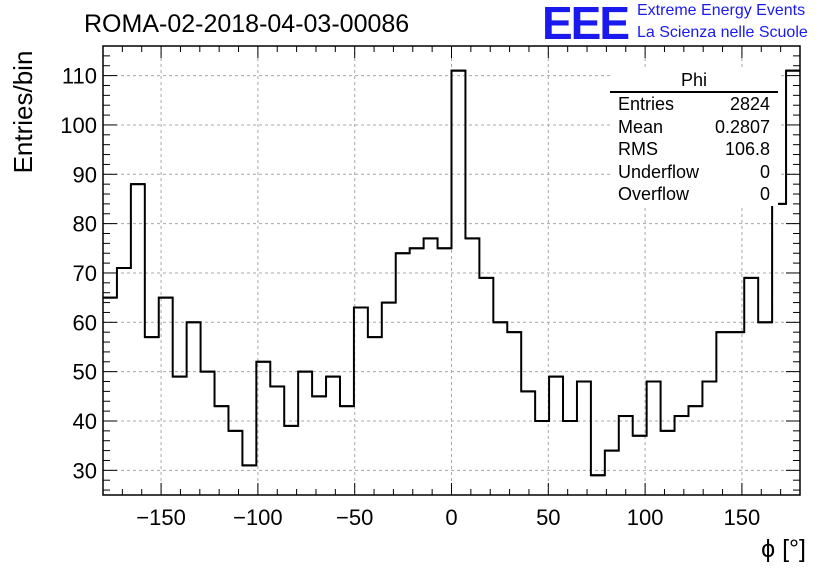 The height and width of the screenshot is (572, 836). Describe the element at coordinates (78, 125) in the screenshot. I see `y-tick-label: 100` at that location.